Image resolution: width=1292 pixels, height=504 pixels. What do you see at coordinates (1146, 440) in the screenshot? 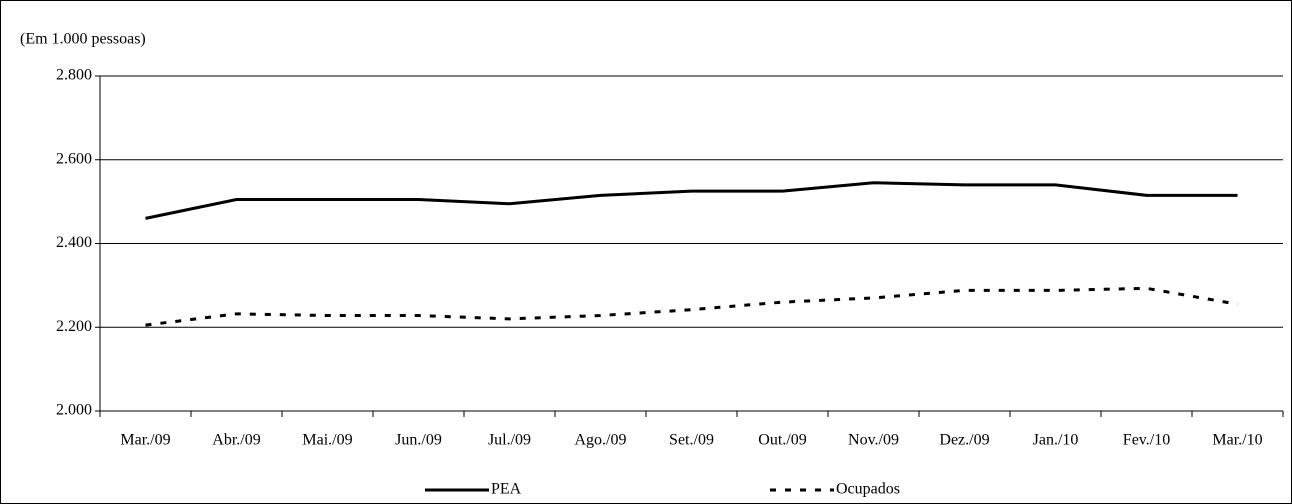
I see `x-tick-label: Fev./10` at bounding box center [1146, 440].